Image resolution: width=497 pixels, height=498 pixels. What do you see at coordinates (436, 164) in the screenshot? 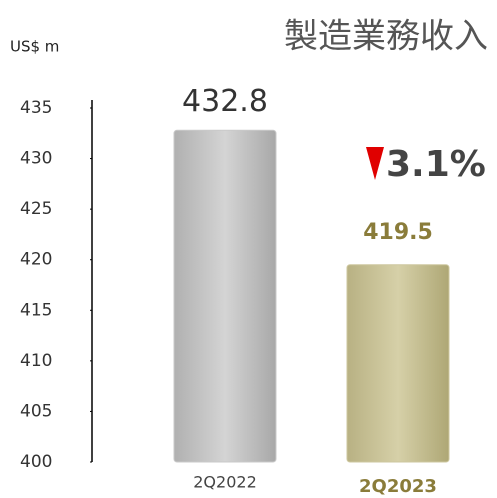
I see `annotation: 3.1%` at bounding box center [436, 164].